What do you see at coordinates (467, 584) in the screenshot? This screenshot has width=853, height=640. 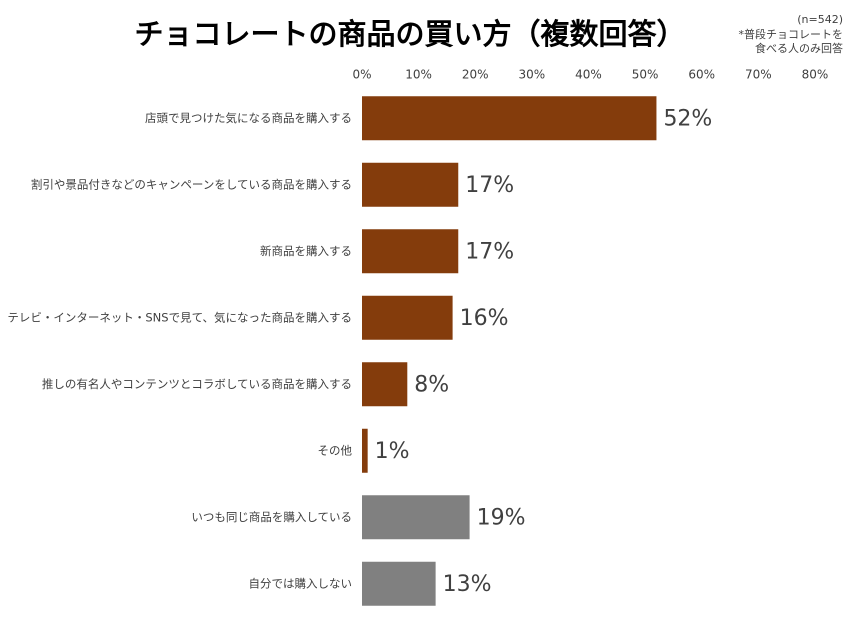 I see `value-label: 13%` at bounding box center [467, 584].